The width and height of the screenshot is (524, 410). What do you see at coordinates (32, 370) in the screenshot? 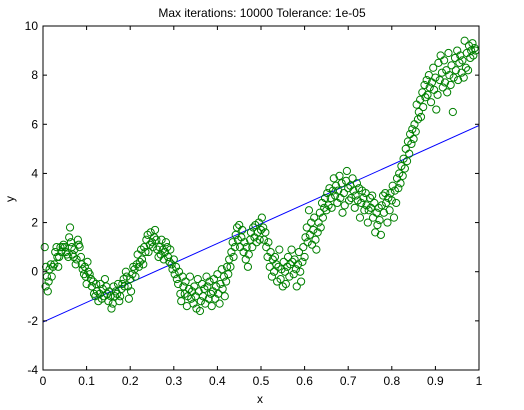
I see `y-tick-label: -4` at bounding box center [32, 370].